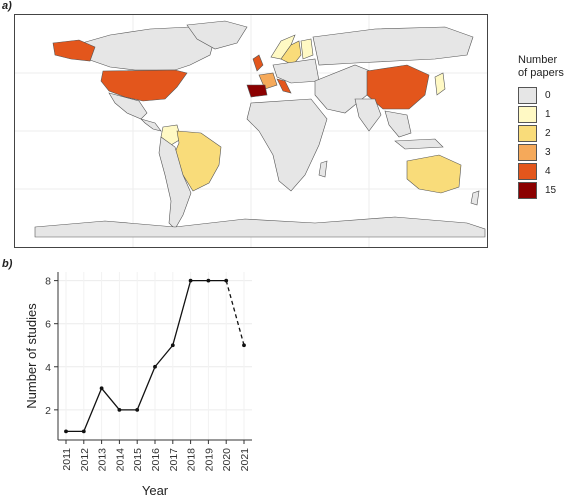 This screenshot has height=500, width=575. What do you see at coordinates (74, 50) in the screenshot?
I see `country-usa-alaska` at bounding box center [74, 50].